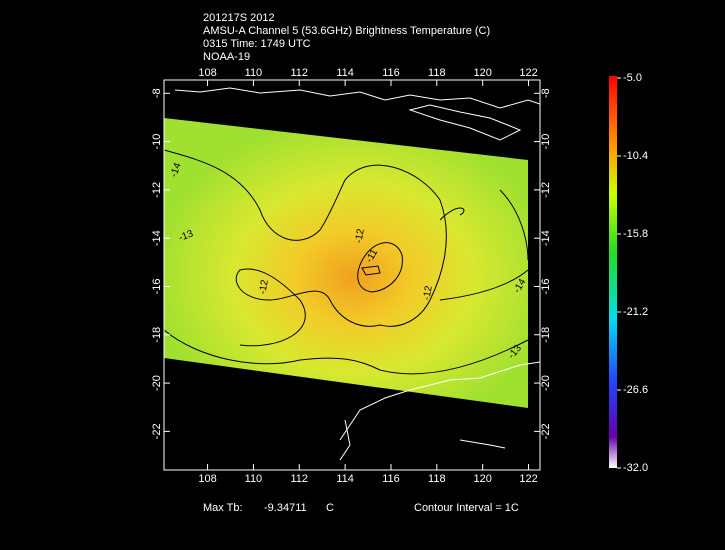 Image resolution: width=725 pixels, height=550 pixels. I want to click on colorbar, so click(613, 272).